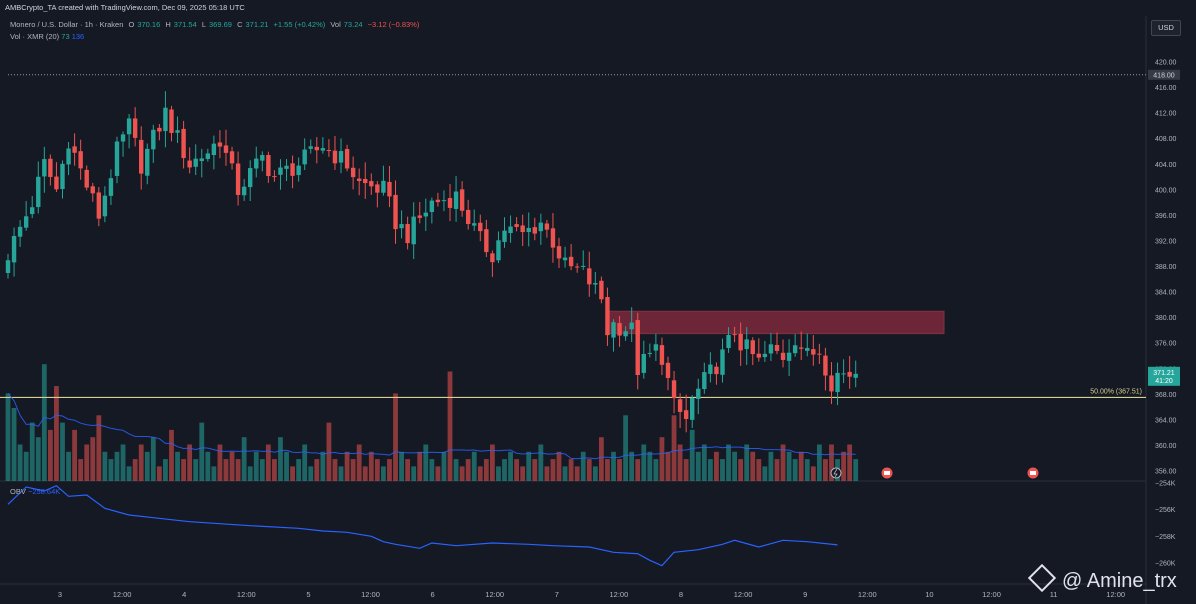  I want to click on volume-indicator-name: Vol · XMR (20), so click(35, 36).